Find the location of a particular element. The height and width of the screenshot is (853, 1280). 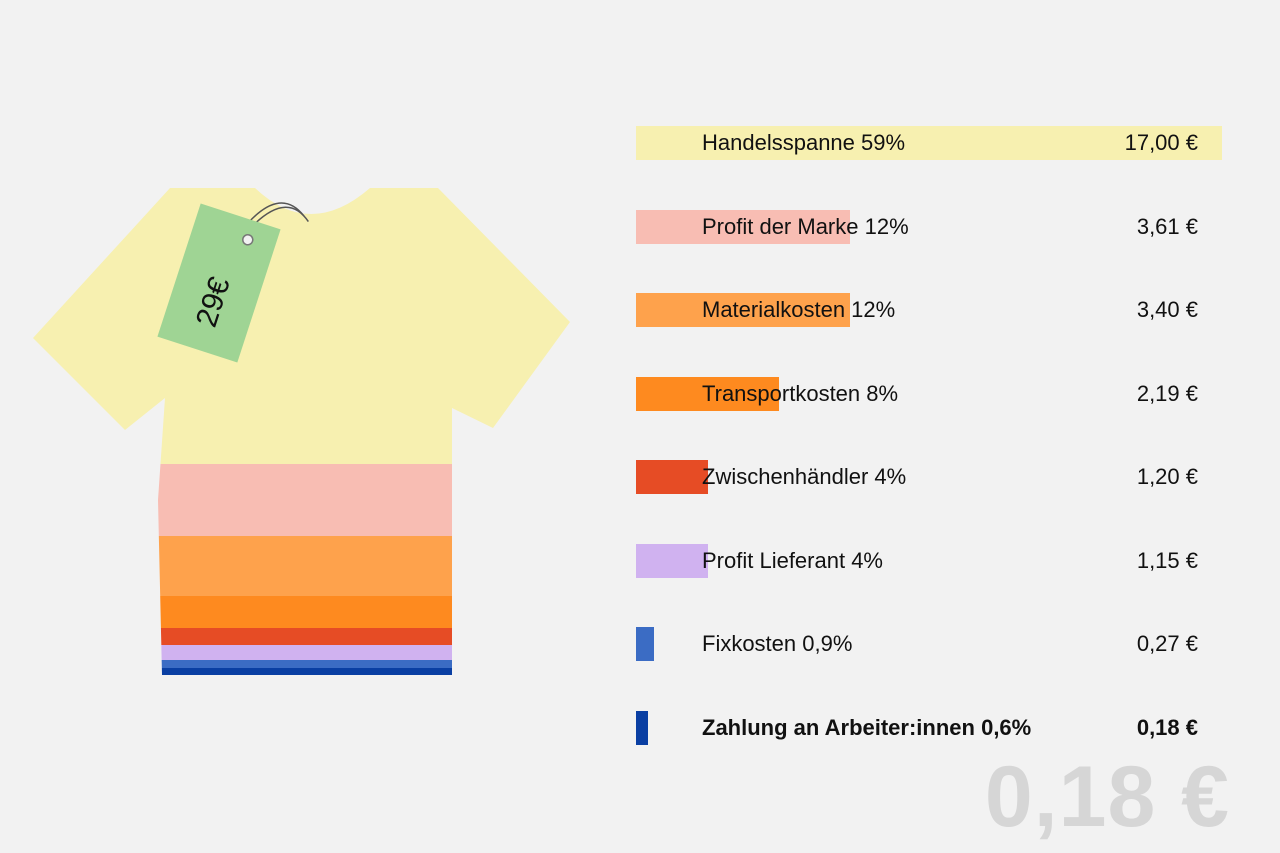

value-zwischenhaendler: 1,20 € is located at coordinates (1167, 476).